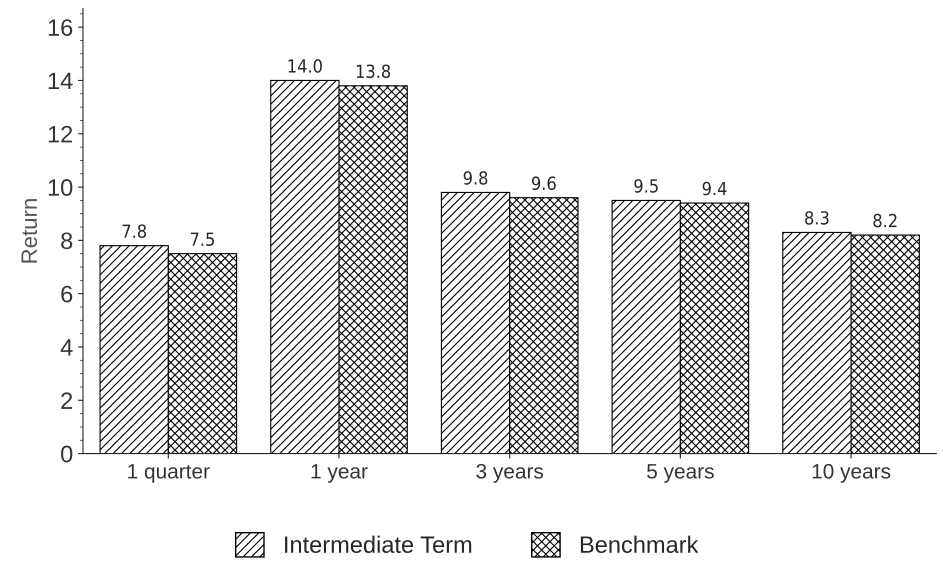 Image resolution: width=943 pixels, height=567 pixels. Describe the element at coordinates (202, 239) in the screenshot. I see `data-label: 7.5` at that location.